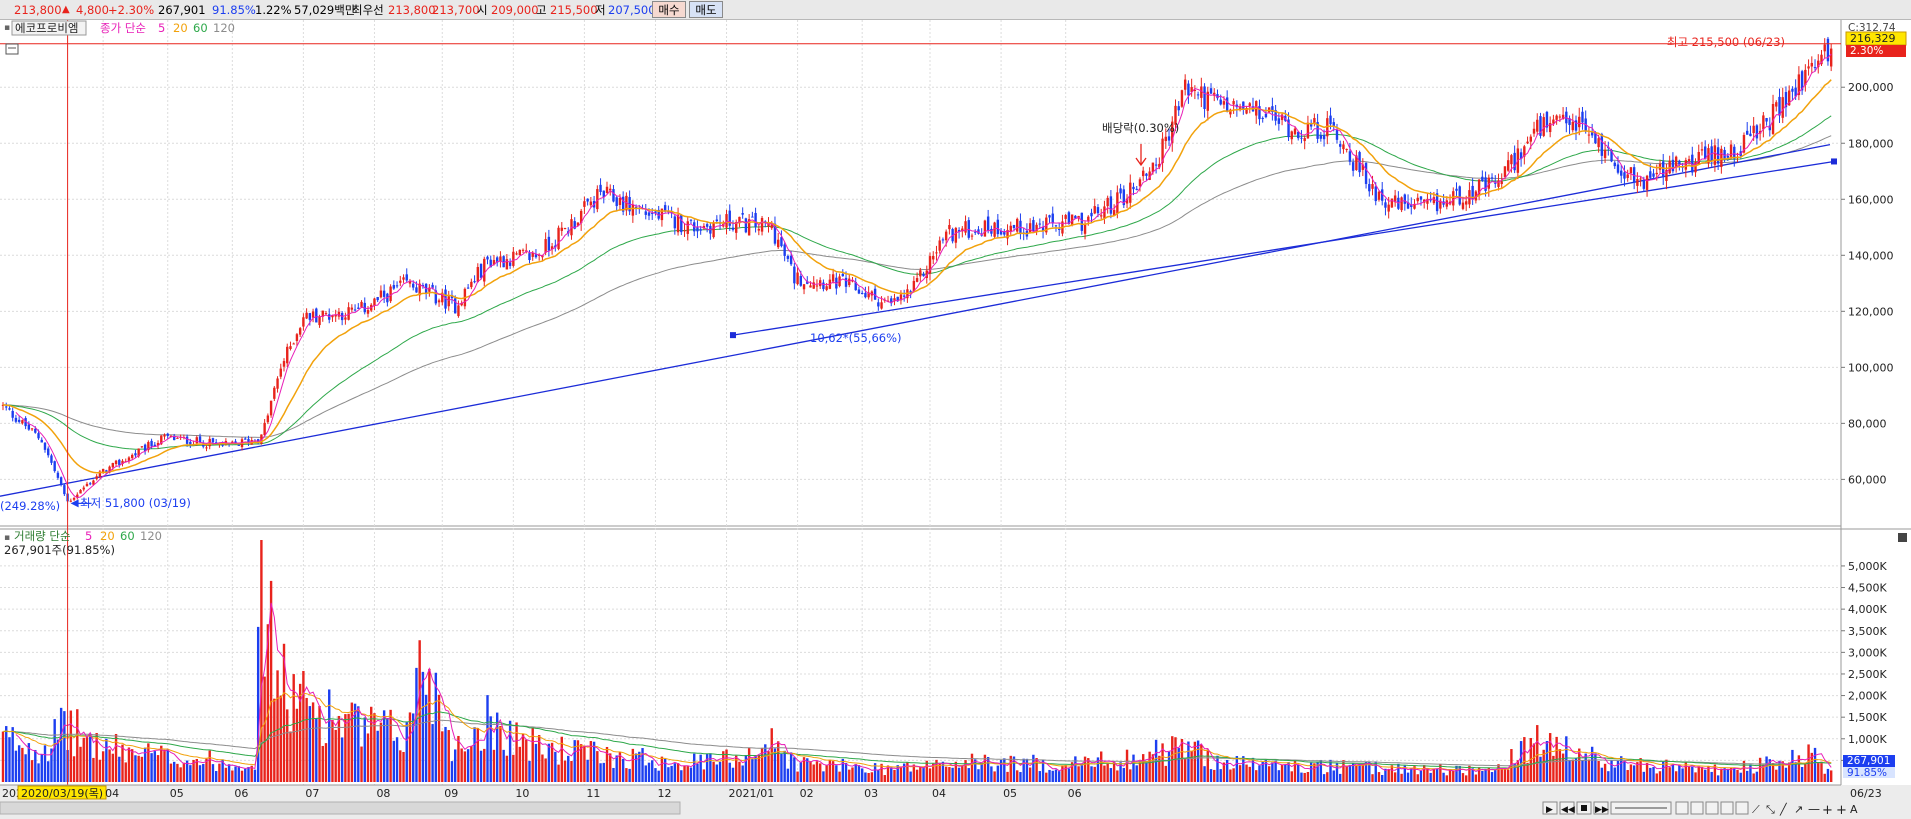 The height and width of the screenshot is (819, 1911). What do you see at coordinates (1841, 810) in the screenshot?
I see `cross-icon: +` at bounding box center [1841, 810].